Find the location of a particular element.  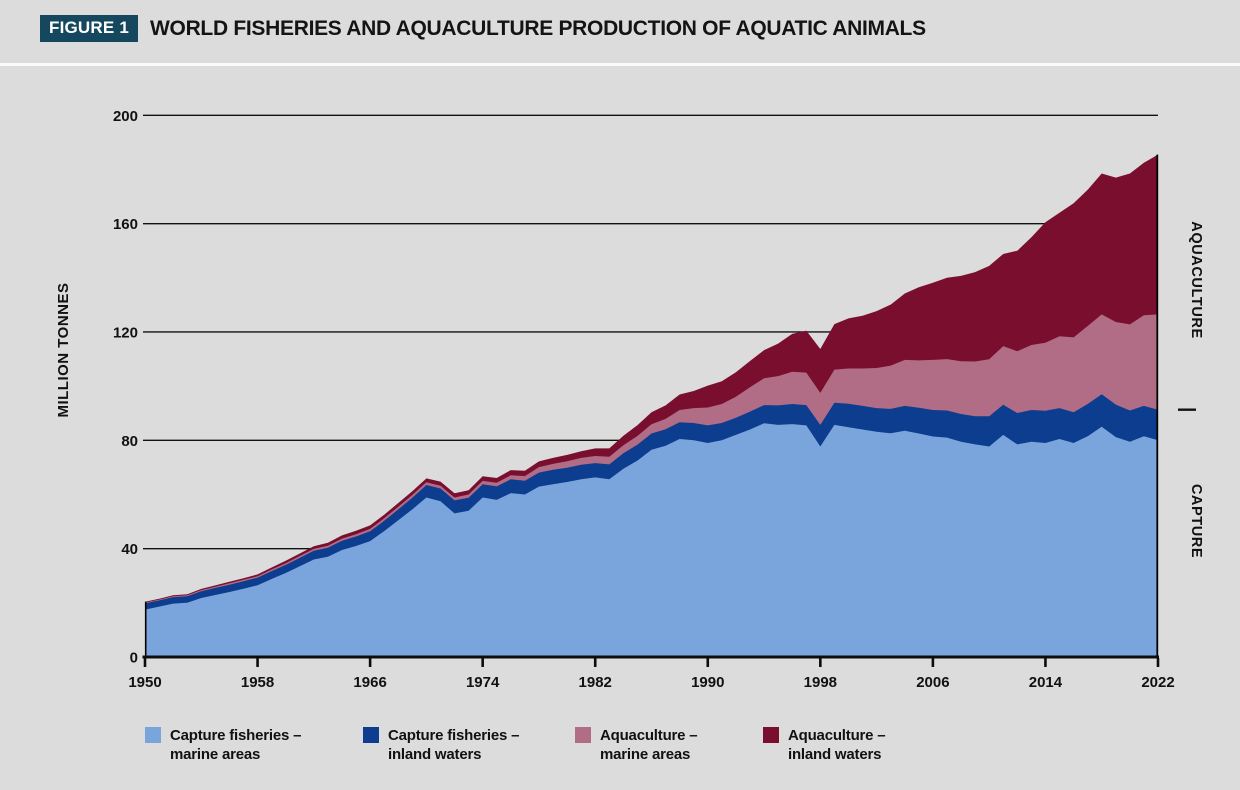

legend-item-aquaculture-inland-waters: Aquaculture – inland waters is located at coordinates (824, 745).